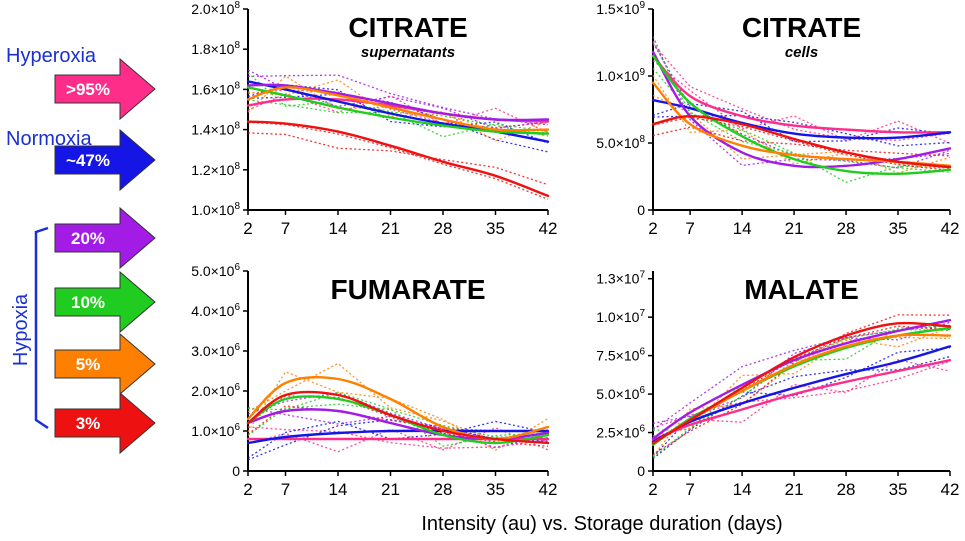 This screenshot has height=541, width=965. I want to click on legend-item-c10: 10%, so click(105, 302).